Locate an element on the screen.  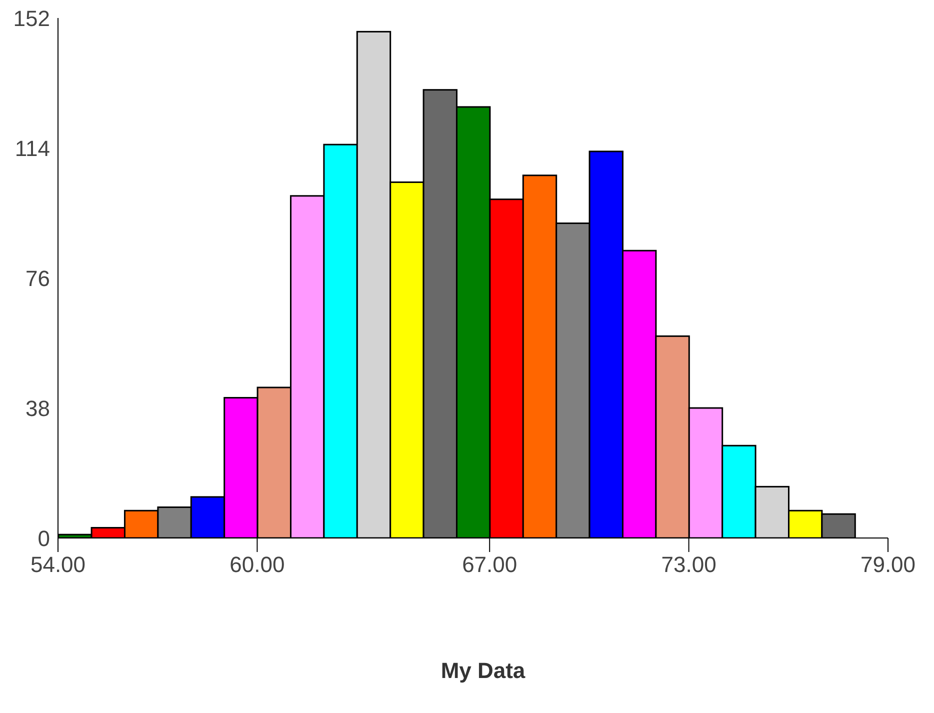
y-tick-label: 152 is located at coordinates (31, 18).